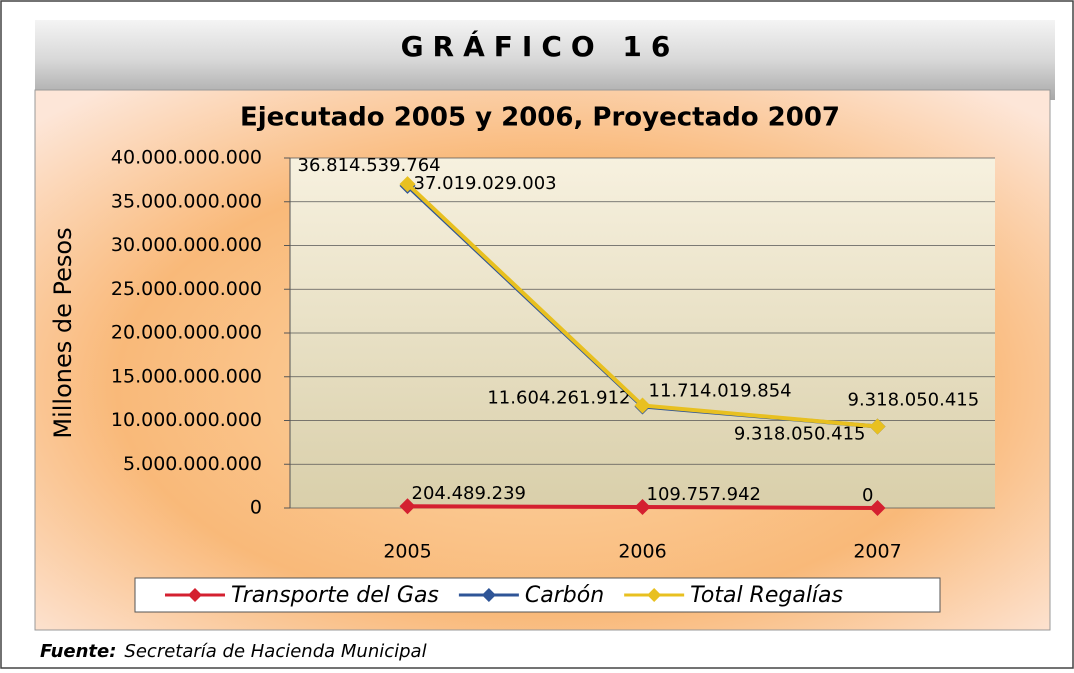 Image resolution: width=1074 pixels, height=673 pixels. What do you see at coordinates (186, 158) in the screenshot?
I see `y-tick-label: 40.000.000.000` at bounding box center [186, 158].